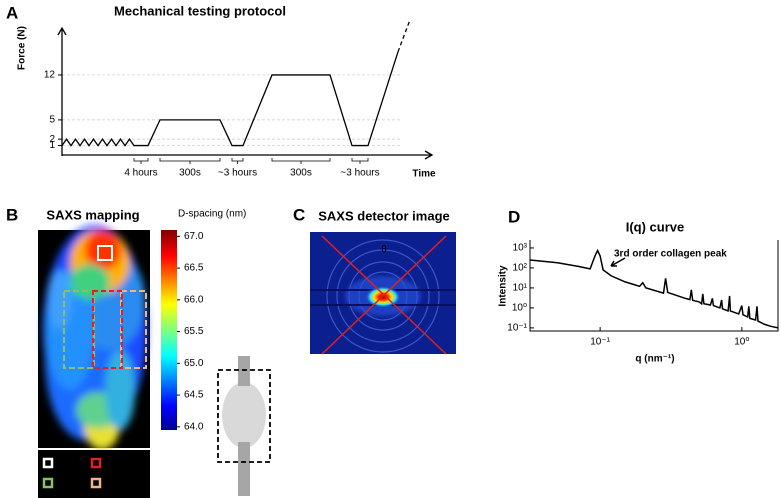 This screenshot has width=781, height=498. Describe the element at coordinates (194, 331) in the screenshot. I see `colorbar-tick-label: 65.5` at that location.